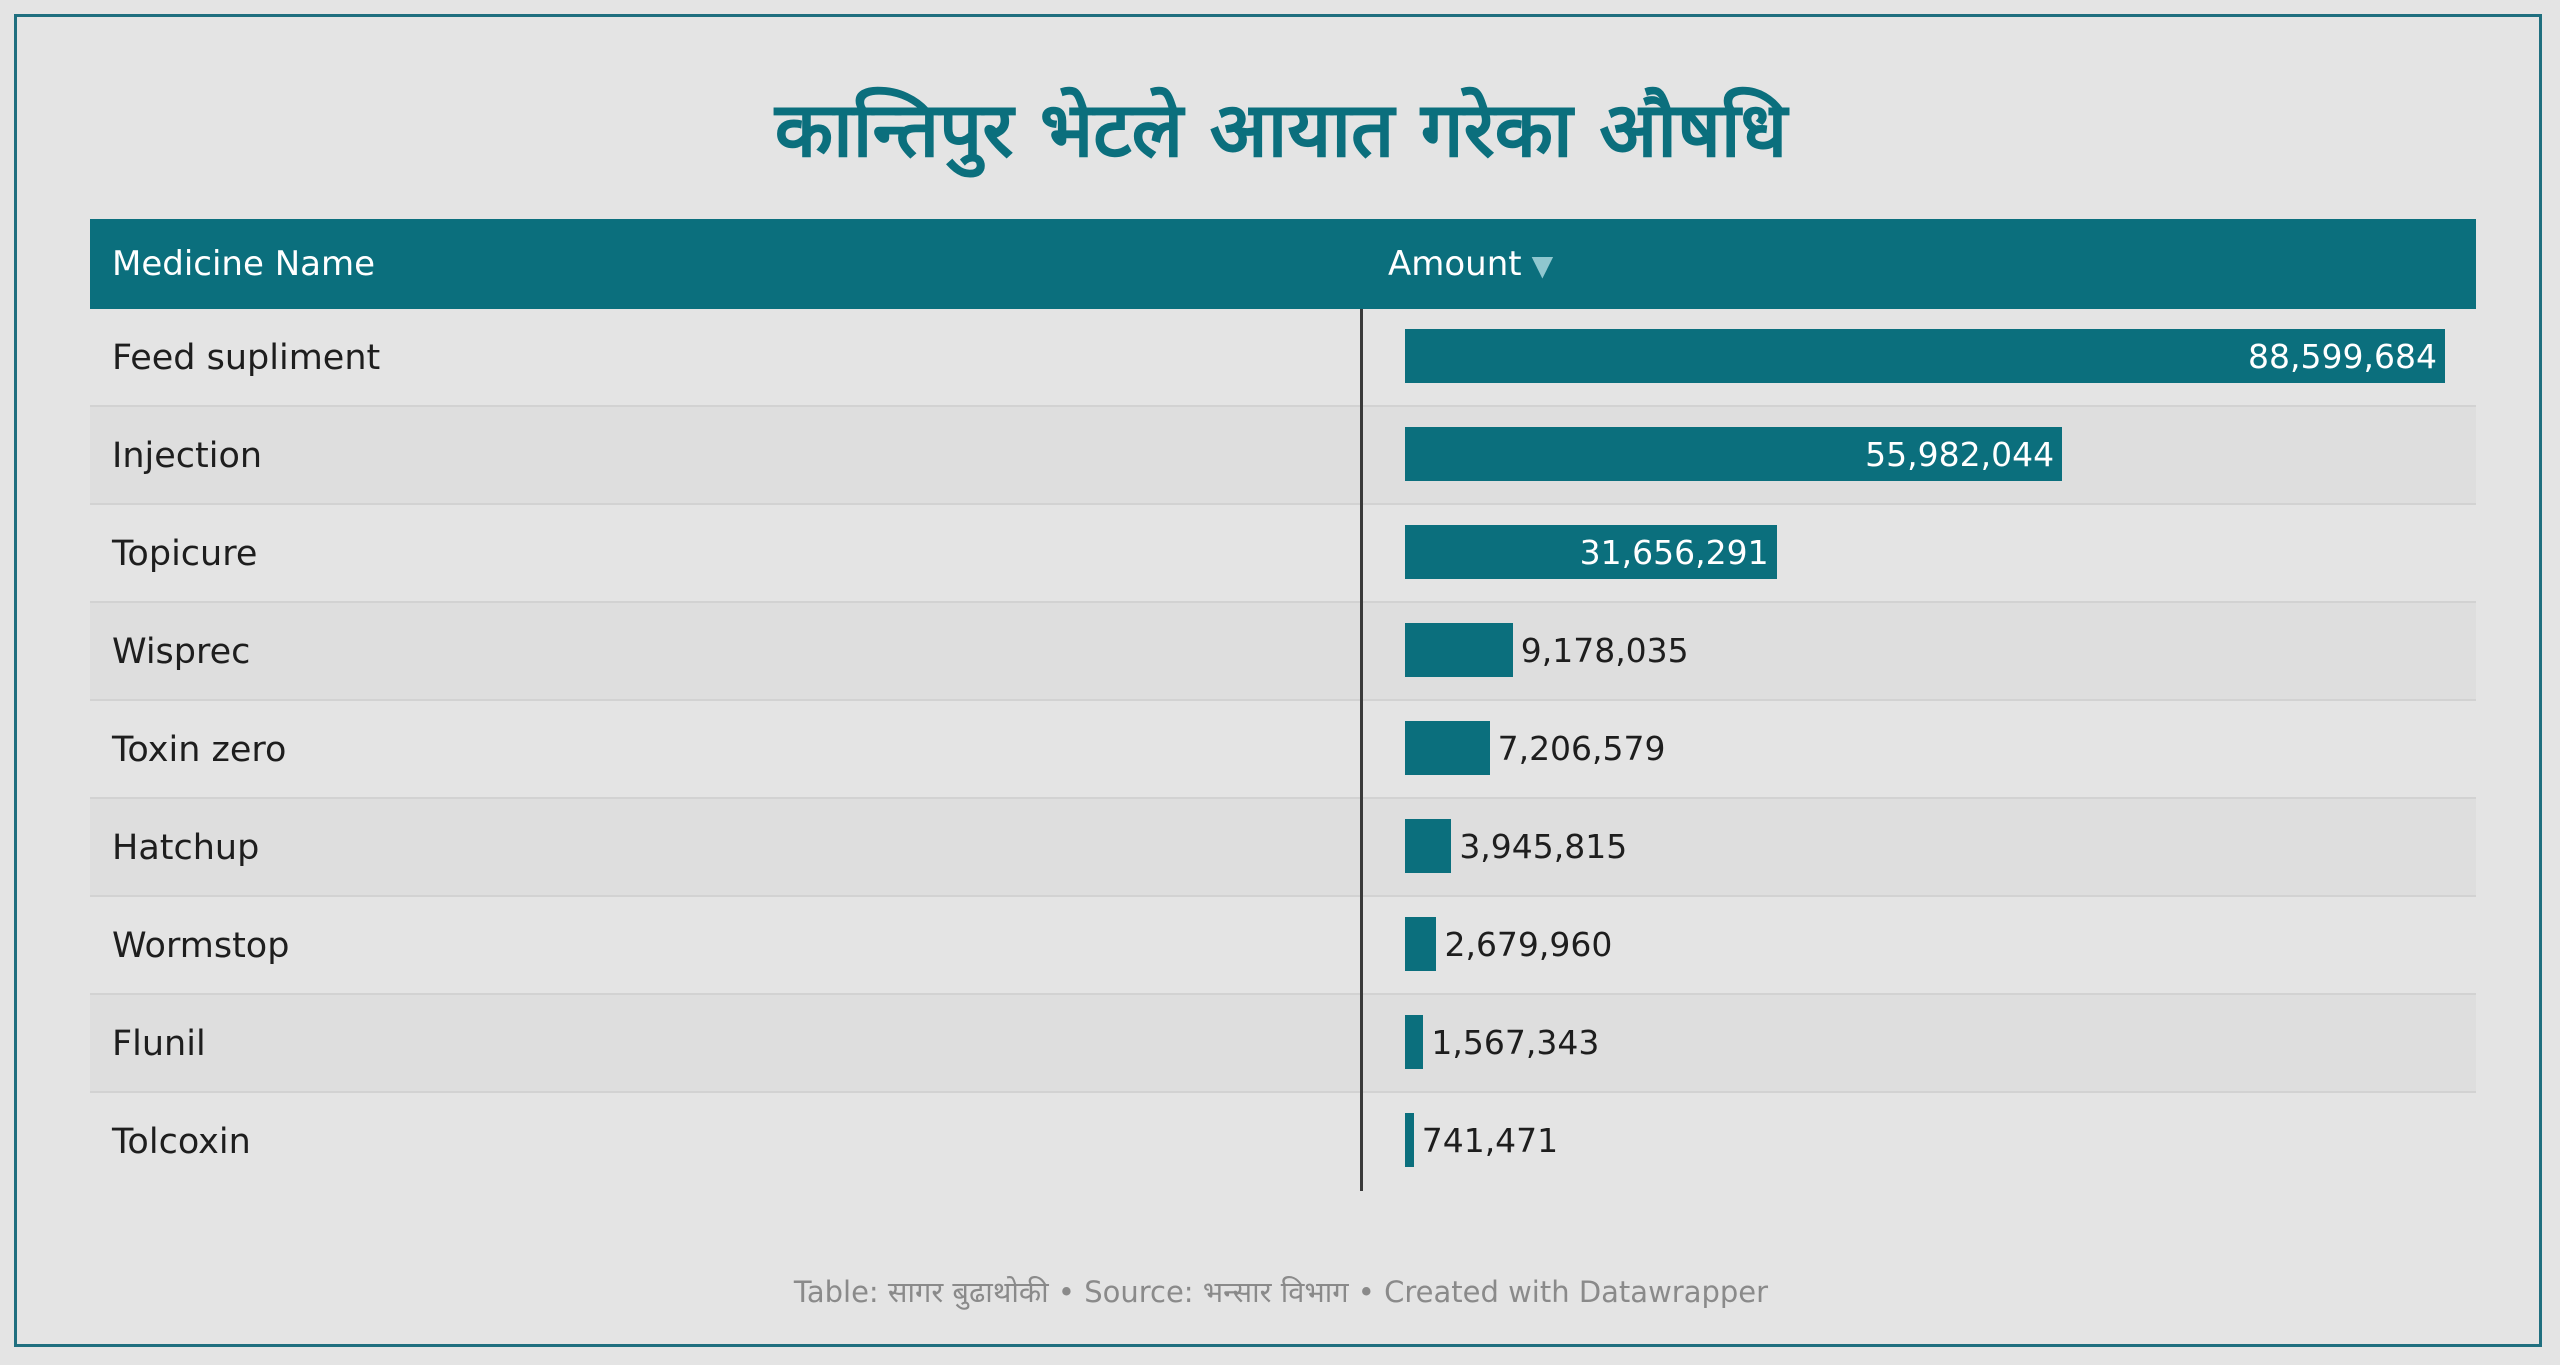 The image size is (2560, 1365). Describe the element at coordinates (1528, 944) in the screenshot. I see `amount-value-label: 2,679,960` at that location.